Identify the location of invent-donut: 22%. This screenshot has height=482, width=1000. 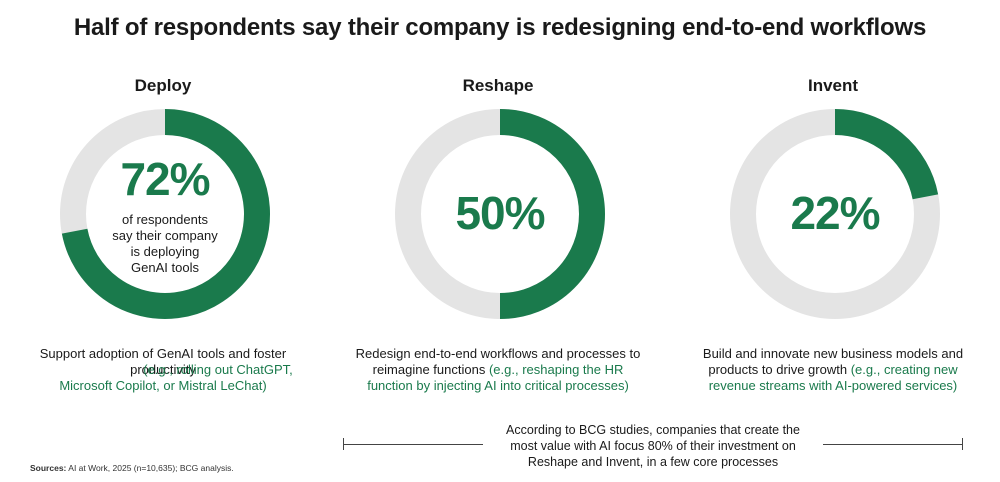
(835, 214).